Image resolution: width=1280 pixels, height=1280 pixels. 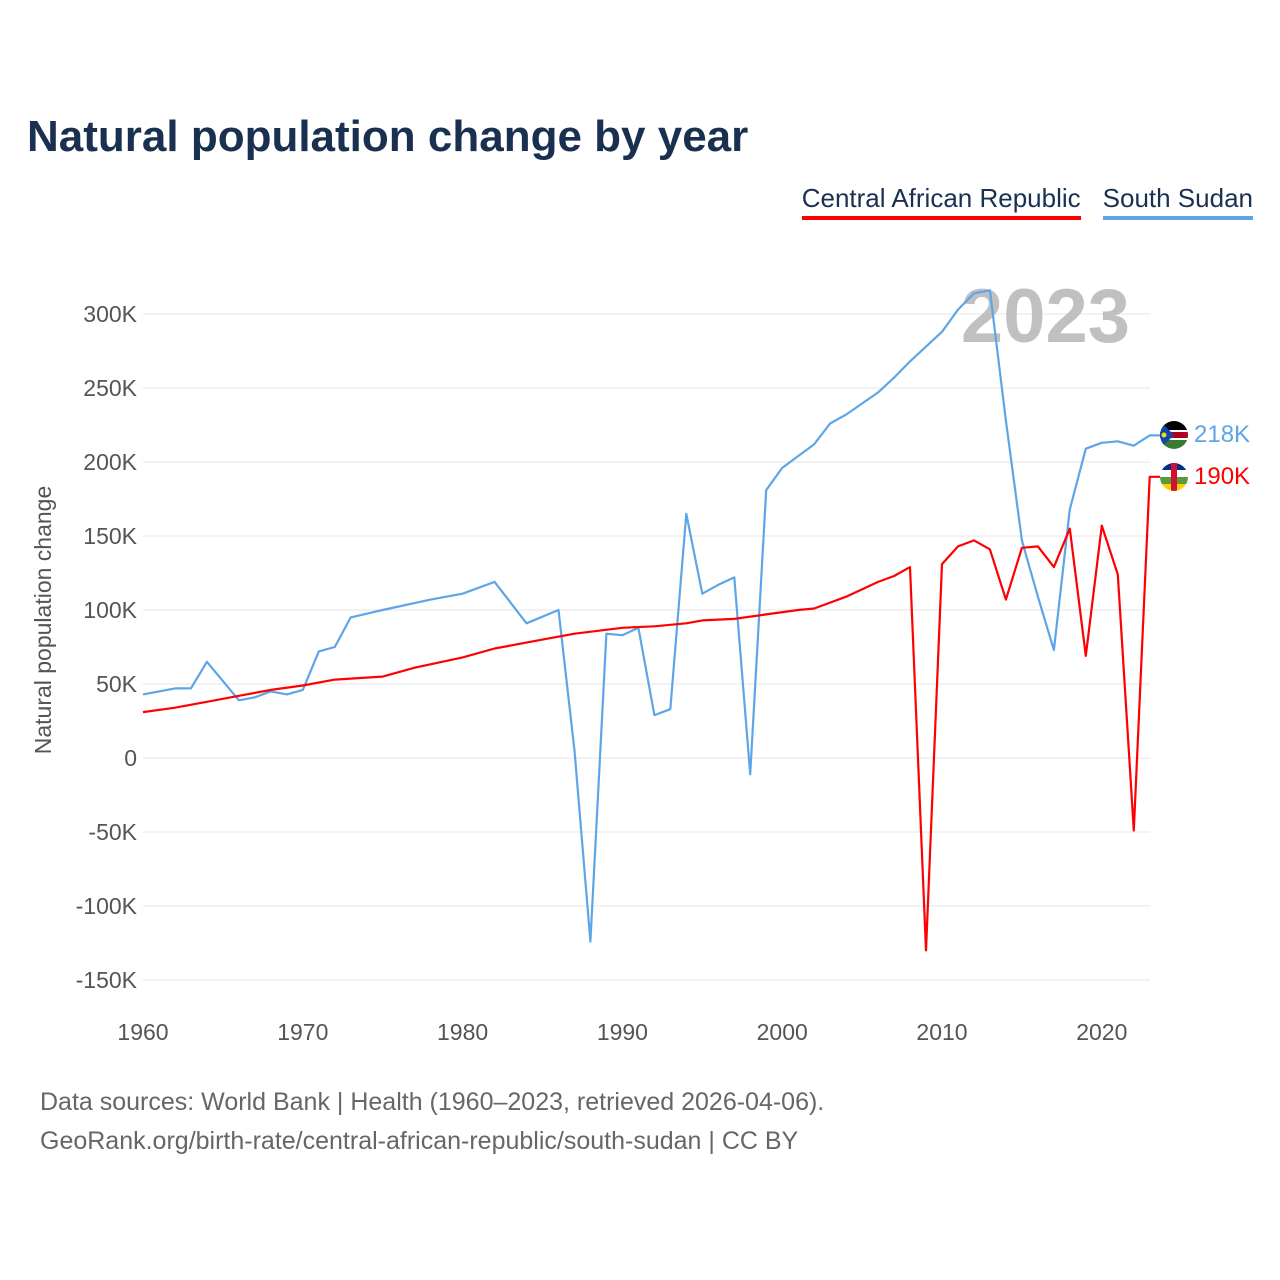 I want to click on year-watermark: 2023, so click(x=1045, y=316).